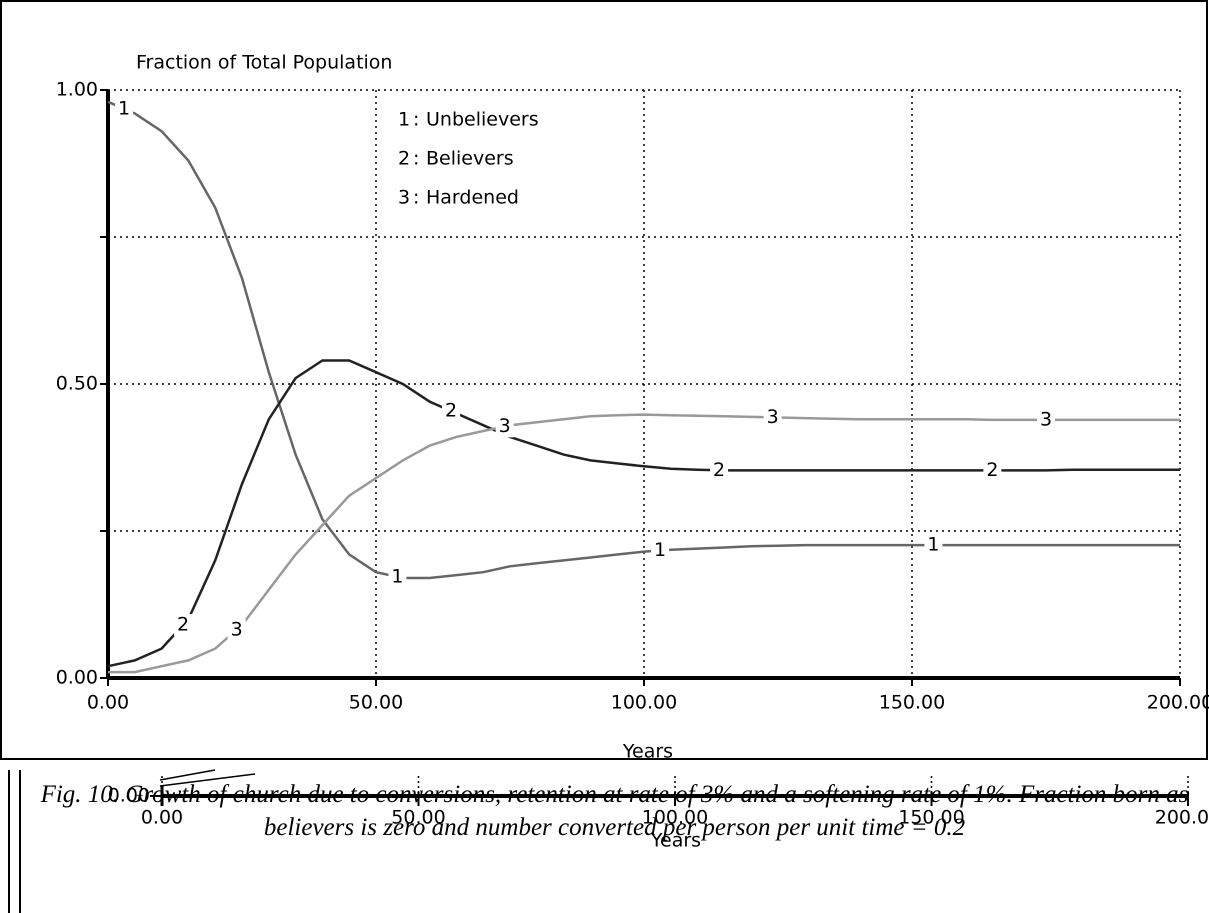 This screenshot has width=1209, height=913. Describe the element at coordinates (404, 120) in the screenshot. I see `legend-marker: 1` at that location.